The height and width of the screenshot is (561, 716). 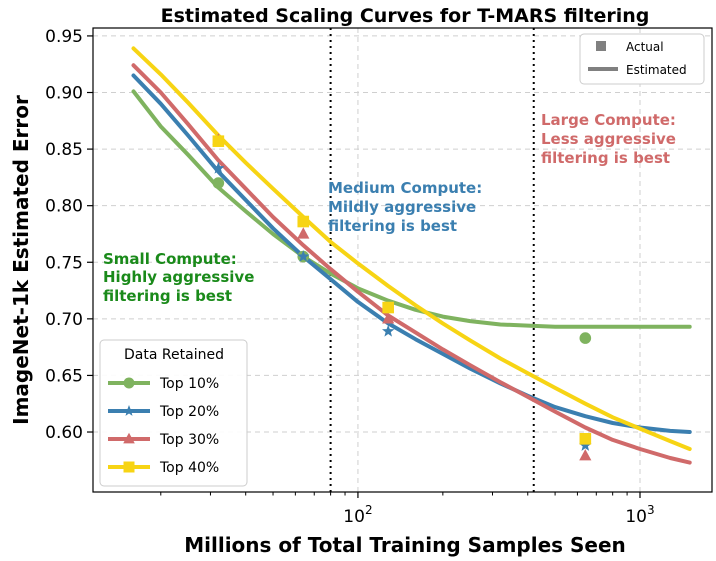 What do you see at coordinates (639, 515) in the screenshot?
I see `x-tick-label: 10³` at bounding box center [639, 515].